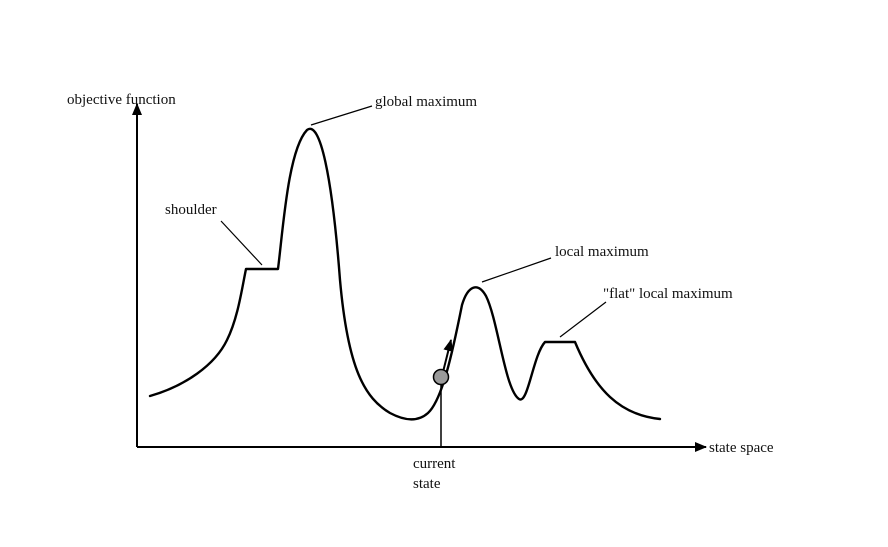 The image size is (888, 547). I want to click on current-state-label-line2: state, so click(427, 484).